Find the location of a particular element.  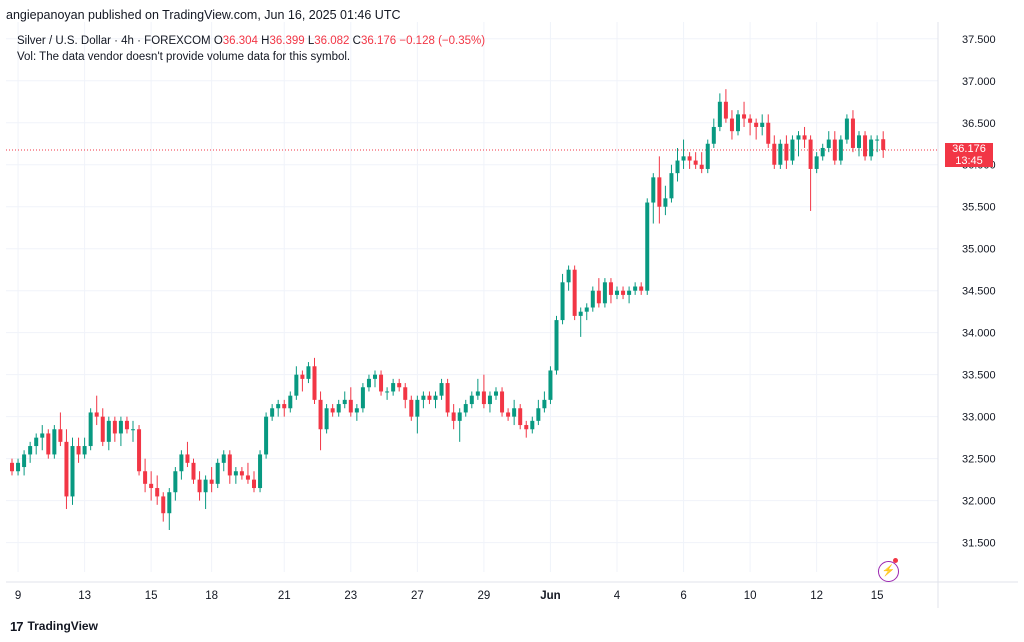

y-tick-label: 35.000 is located at coordinates (979, 250).